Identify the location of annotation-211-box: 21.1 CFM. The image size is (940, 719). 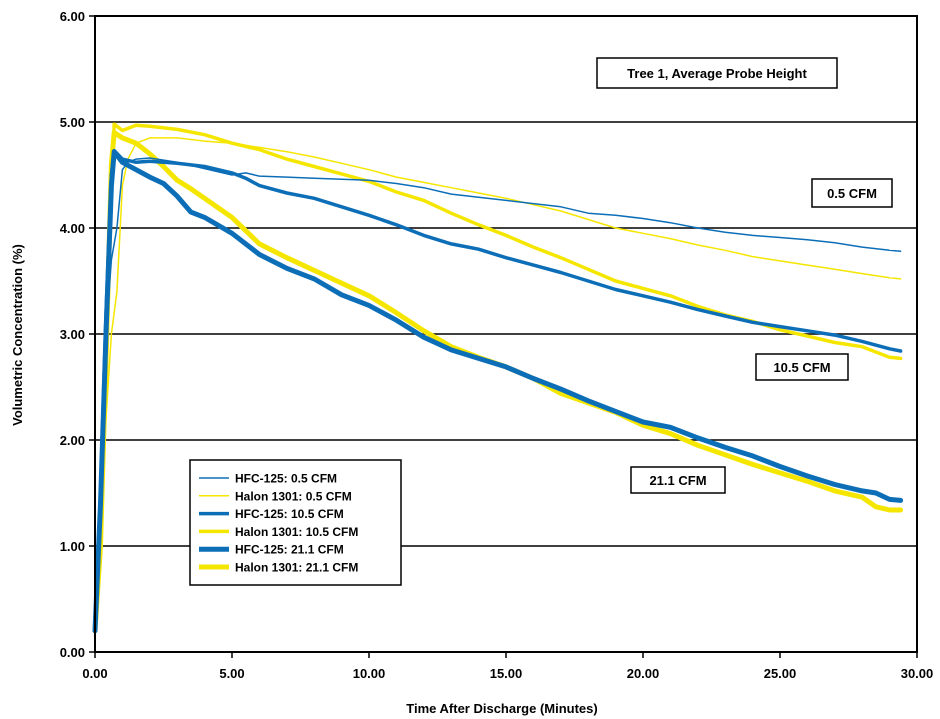
(678, 480).